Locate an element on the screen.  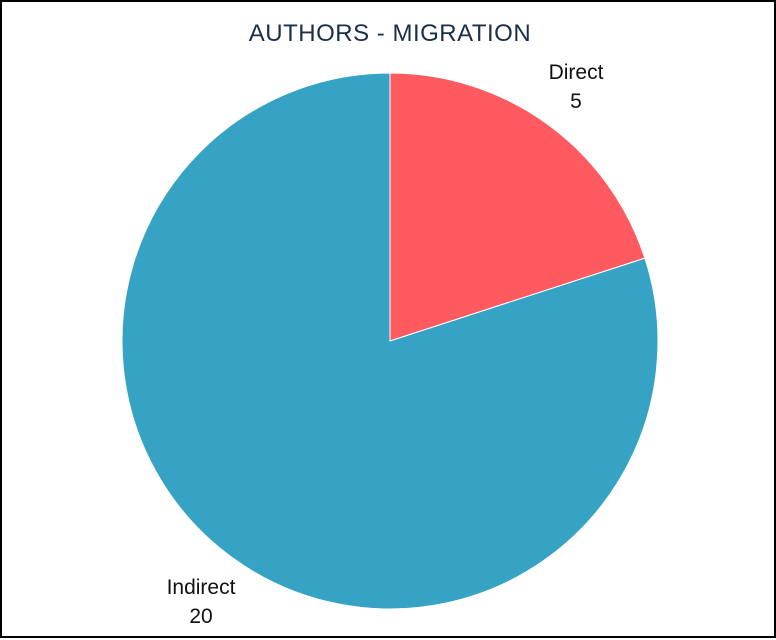
data-label-direct-value: 5 is located at coordinates (576, 101).